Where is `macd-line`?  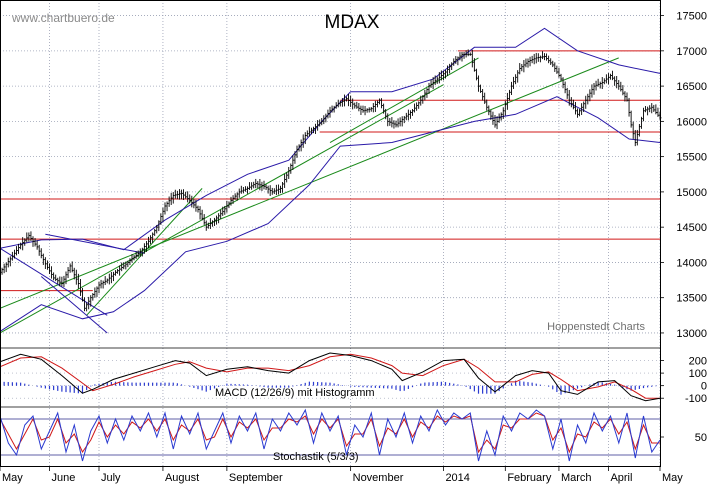 macd-line is located at coordinates (330, 377).